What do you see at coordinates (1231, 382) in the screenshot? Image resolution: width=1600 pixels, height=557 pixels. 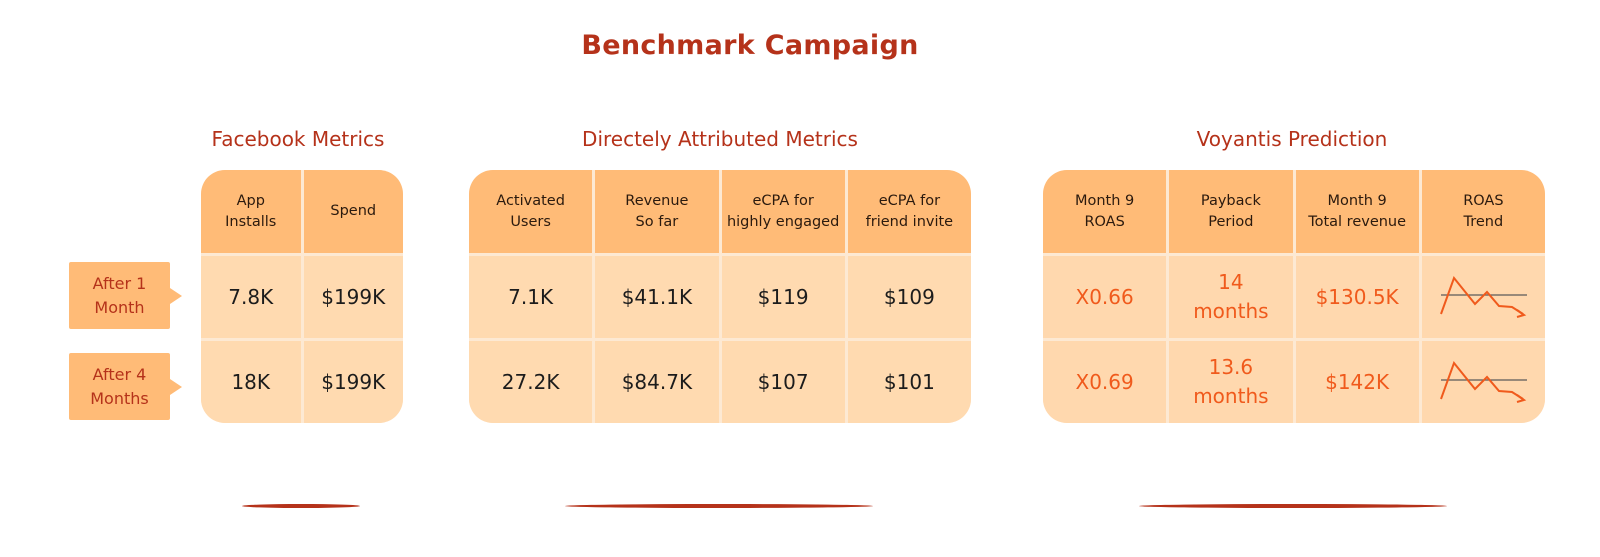 I see `voy-payback-month4: 13.6 months` at bounding box center [1231, 382].